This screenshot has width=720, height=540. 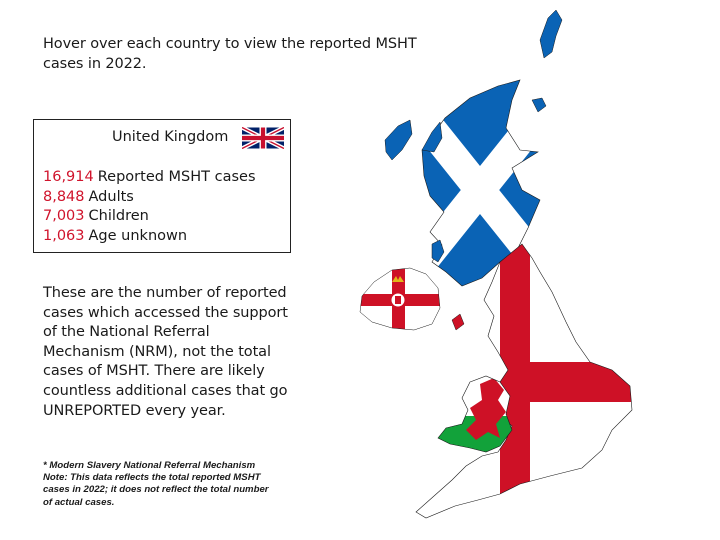 What do you see at coordinates (68, 177) in the screenshot?
I see `stat-value: 16,914` at bounding box center [68, 177].